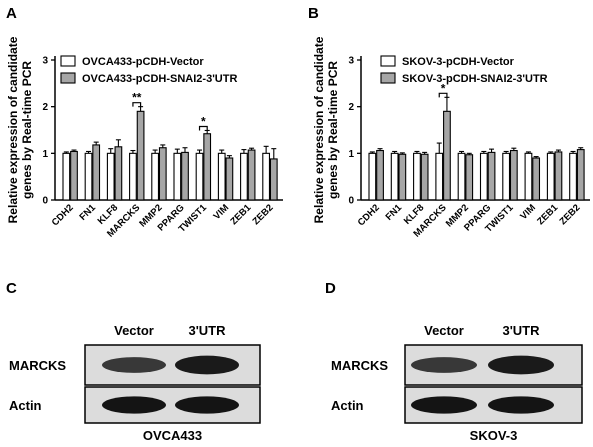  What do you see at coordinates (11, 13) in the screenshot?
I see `panel-letter-a: A` at bounding box center [11, 13].